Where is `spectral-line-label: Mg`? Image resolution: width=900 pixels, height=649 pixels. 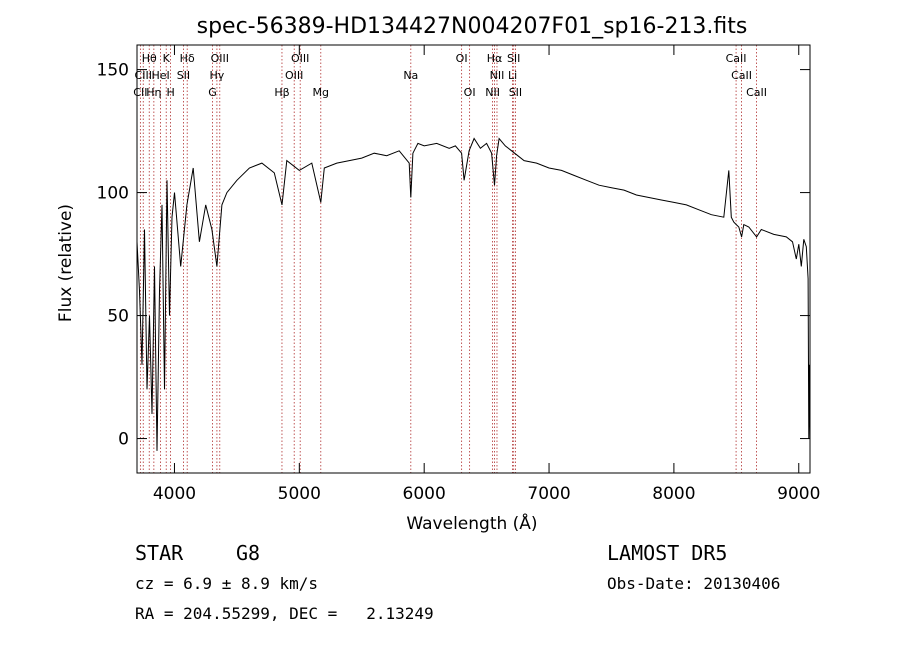 spectral-line-label: Mg is located at coordinates (321, 92).